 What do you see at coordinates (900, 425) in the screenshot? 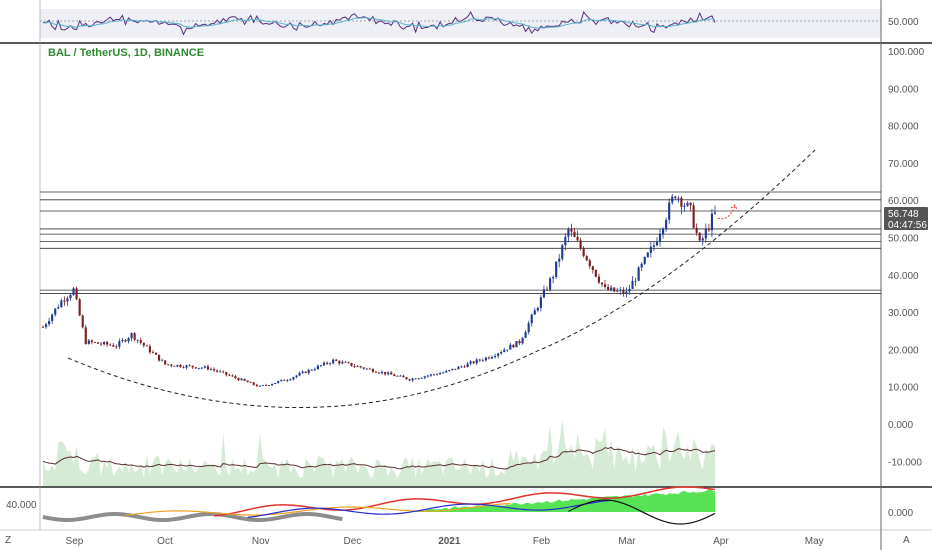
I see `price-tick-label: 0.000` at bounding box center [900, 425].